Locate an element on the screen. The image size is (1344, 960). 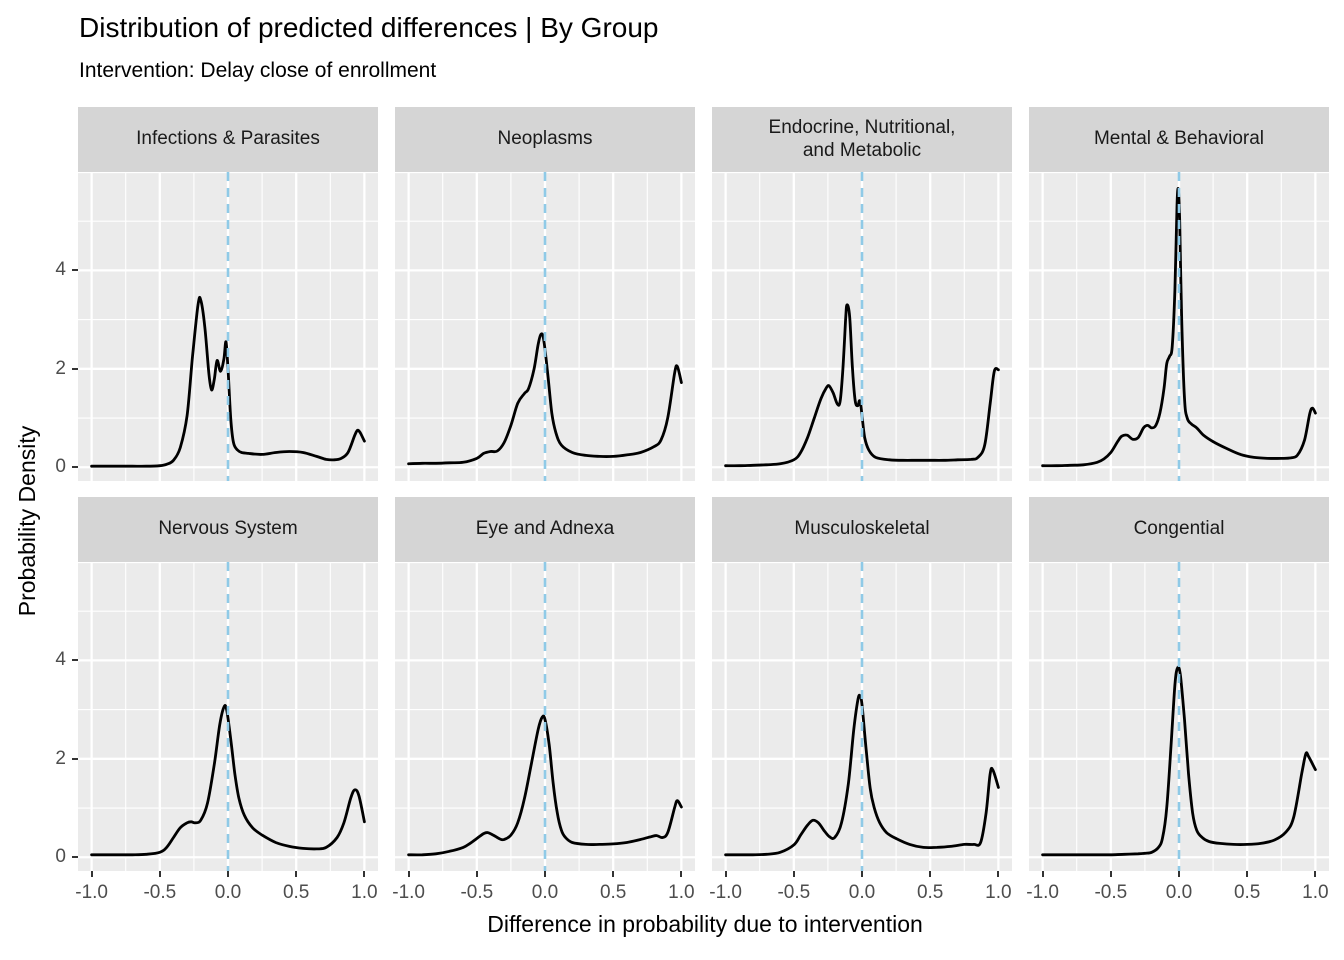
facet-strip: Mental & Behavioral is located at coordinates (1179, 139).